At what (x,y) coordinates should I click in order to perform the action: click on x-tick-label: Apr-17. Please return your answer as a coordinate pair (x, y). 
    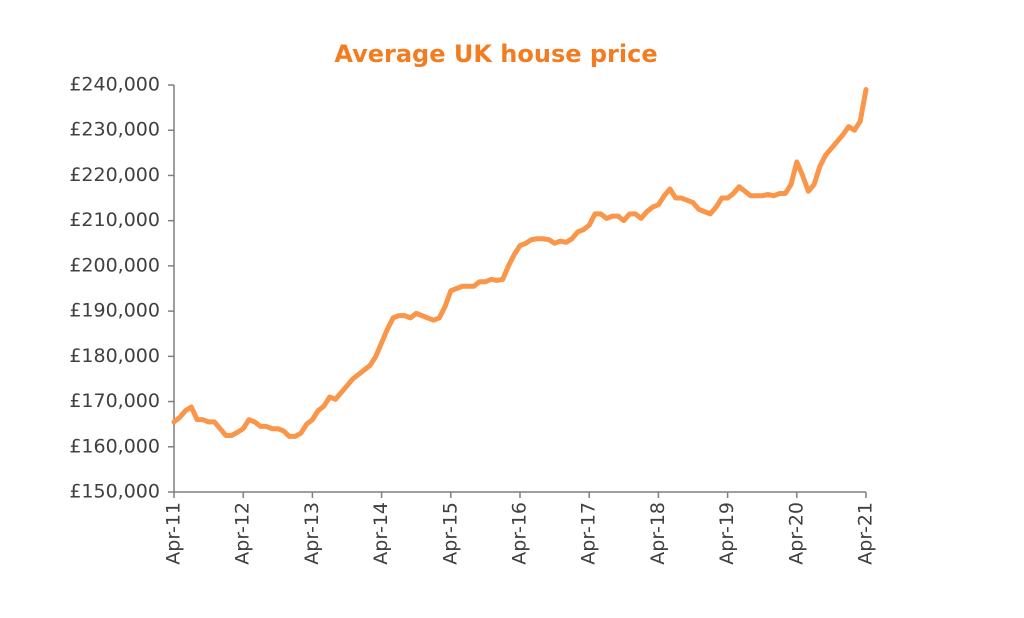
    Looking at the image, I should click on (589, 533).